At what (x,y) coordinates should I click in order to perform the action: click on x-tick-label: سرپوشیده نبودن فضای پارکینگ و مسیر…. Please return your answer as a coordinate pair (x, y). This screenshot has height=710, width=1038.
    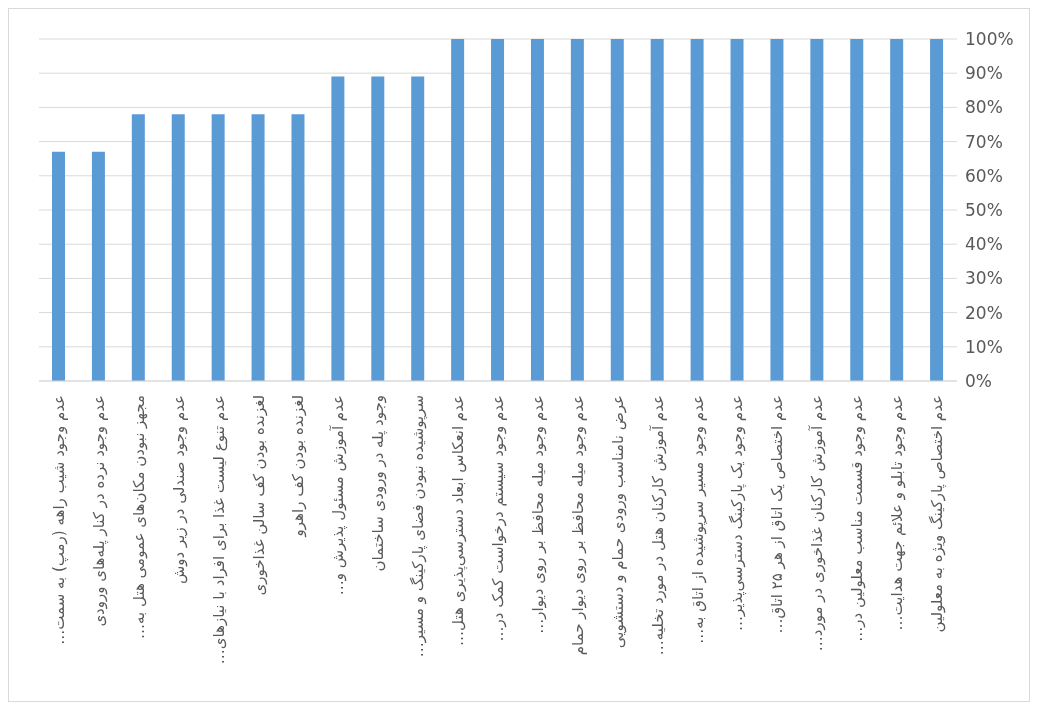
    Looking at the image, I should click on (419, 526).